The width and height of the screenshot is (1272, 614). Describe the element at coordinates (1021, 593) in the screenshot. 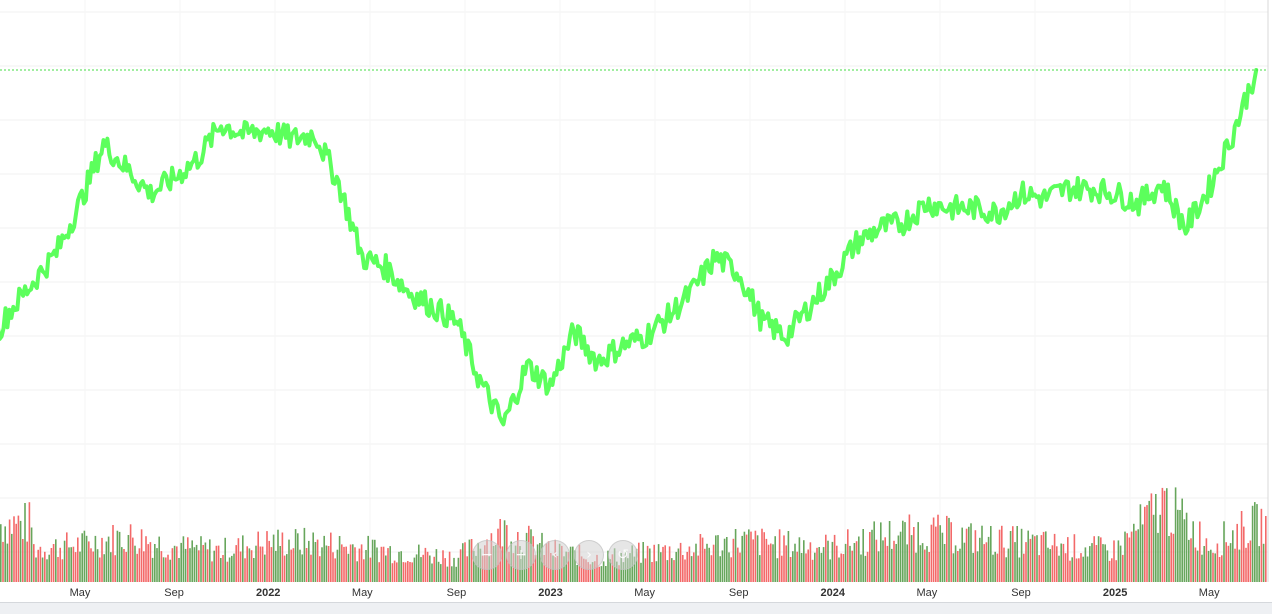

I see `x-tick-label: Sep` at that location.